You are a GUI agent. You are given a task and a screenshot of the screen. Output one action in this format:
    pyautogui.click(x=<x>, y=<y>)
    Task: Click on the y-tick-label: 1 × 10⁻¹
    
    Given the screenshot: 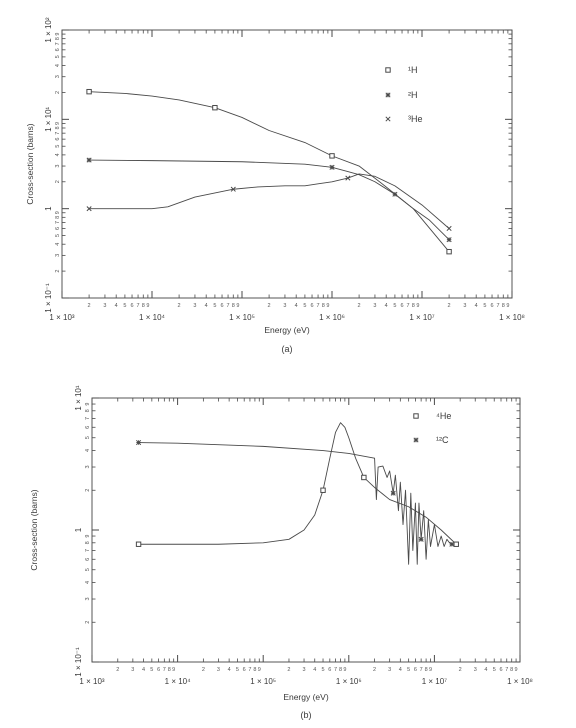 What is the action you would take?
    pyautogui.click(x=78, y=662)
    